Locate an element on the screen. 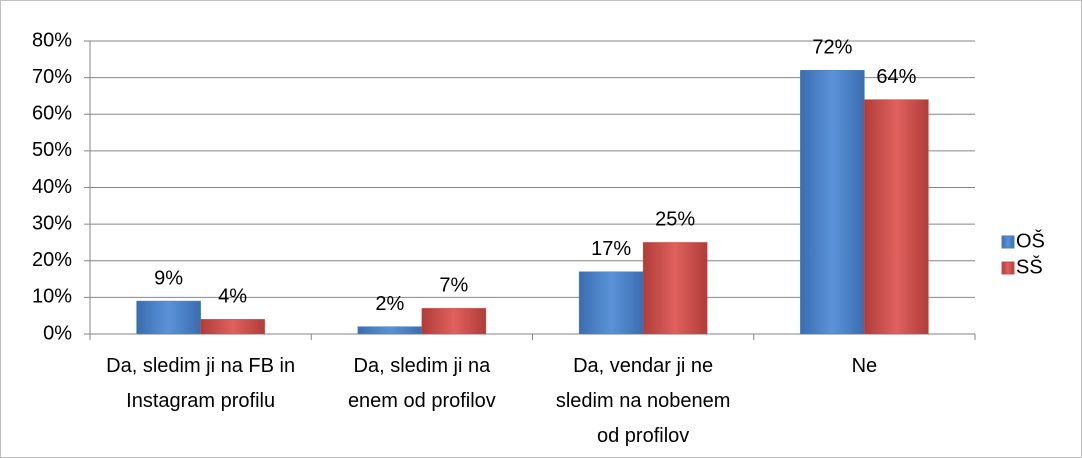 This screenshot has width=1082, height=458. y-tick-label: 70% is located at coordinates (52, 77).